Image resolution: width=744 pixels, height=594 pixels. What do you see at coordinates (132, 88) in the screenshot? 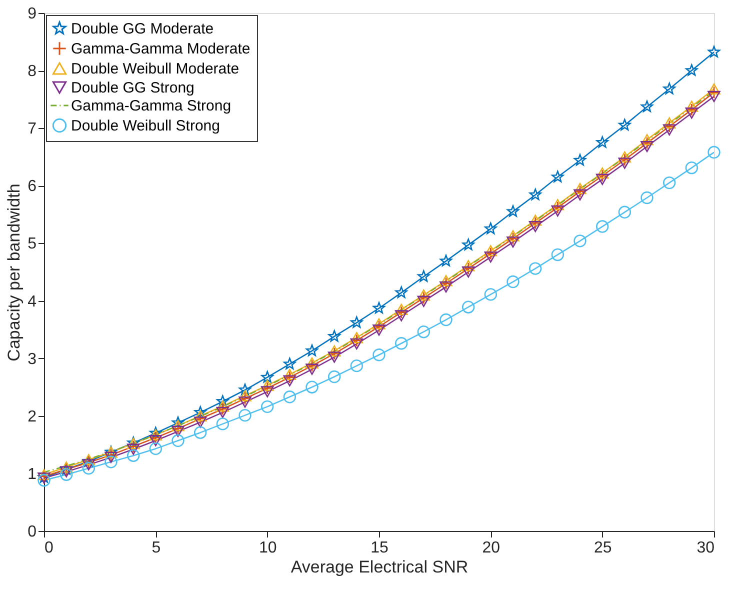
I see `legend-label: Double GG Strong` at bounding box center [132, 88].